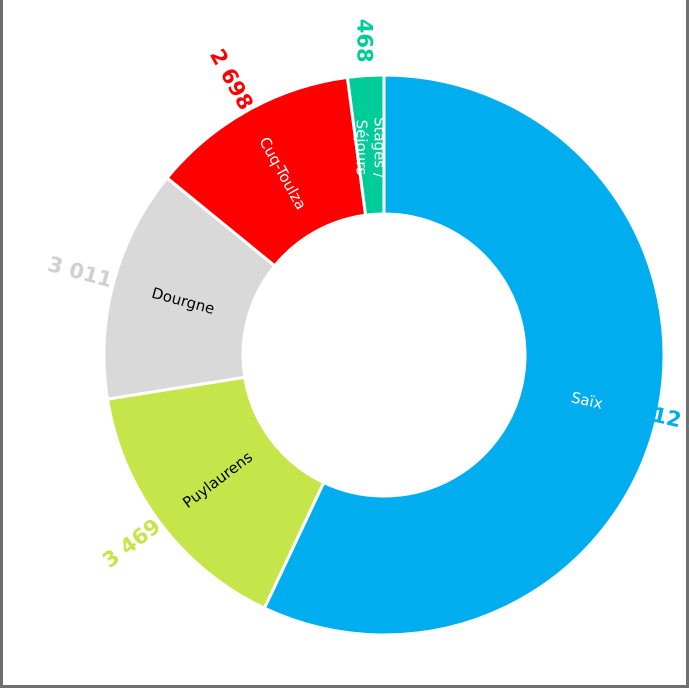 This screenshot has height=688, width=689. I want to click on slice-cuq-toulza, so click(266, 171).